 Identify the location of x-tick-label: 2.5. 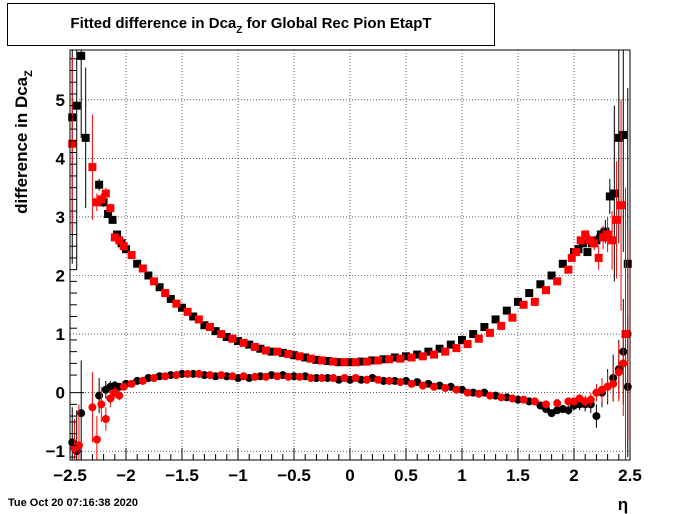
(630, 475).